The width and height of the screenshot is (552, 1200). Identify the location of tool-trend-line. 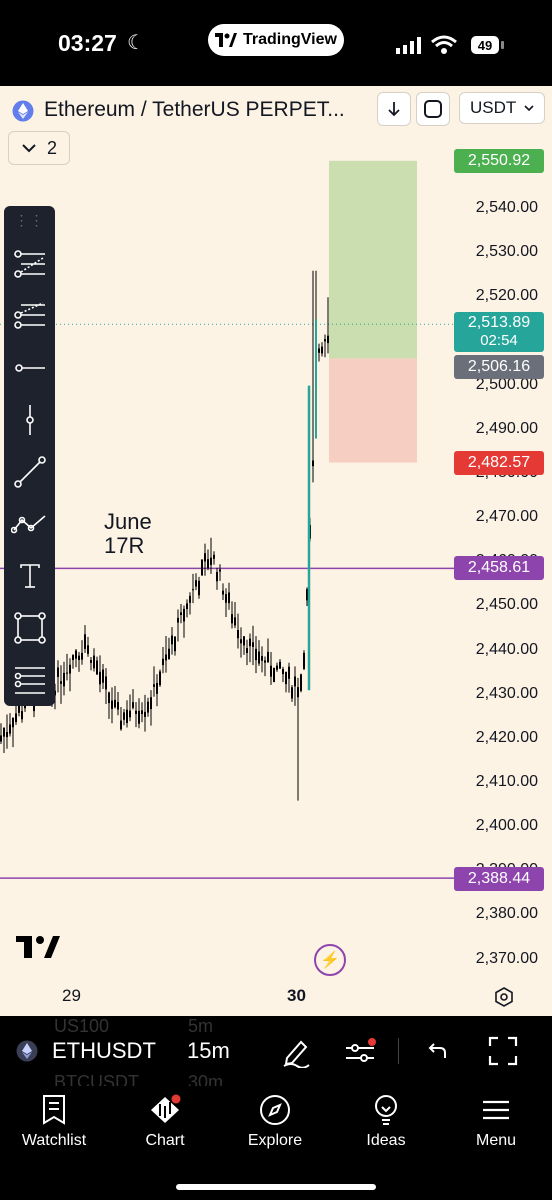
(29, 472).